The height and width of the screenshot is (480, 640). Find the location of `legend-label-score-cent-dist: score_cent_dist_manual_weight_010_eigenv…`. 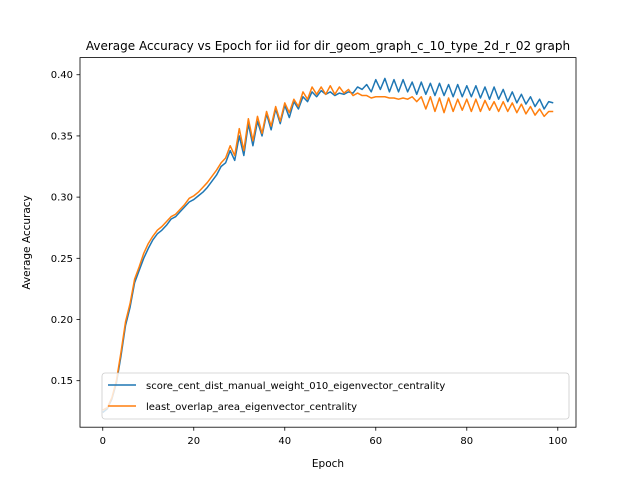

legend-label-score-cent-dist: score_cent_dist_manual_weight_010_eigenv… is located at coordinates (295, 386).